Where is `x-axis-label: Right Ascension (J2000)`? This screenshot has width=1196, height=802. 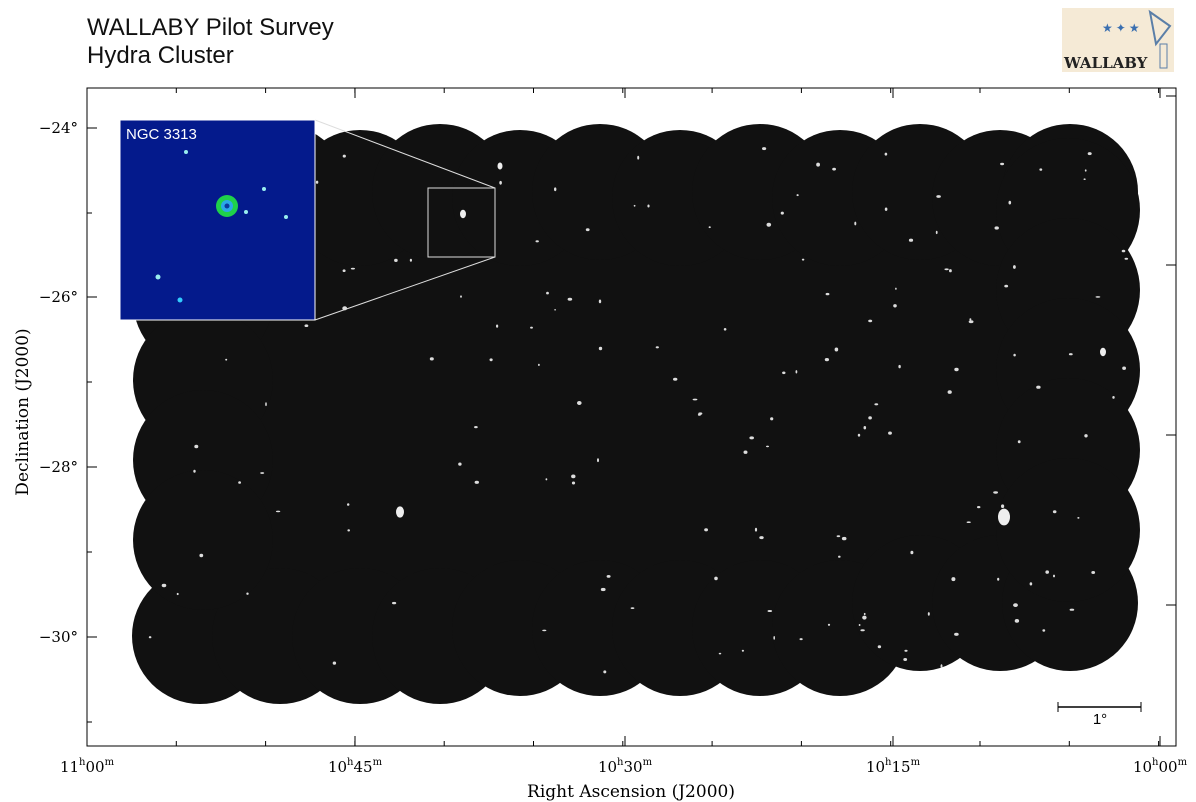
x-axis-label: Right Ascension (J2000) is located at coordinates (631, 792).